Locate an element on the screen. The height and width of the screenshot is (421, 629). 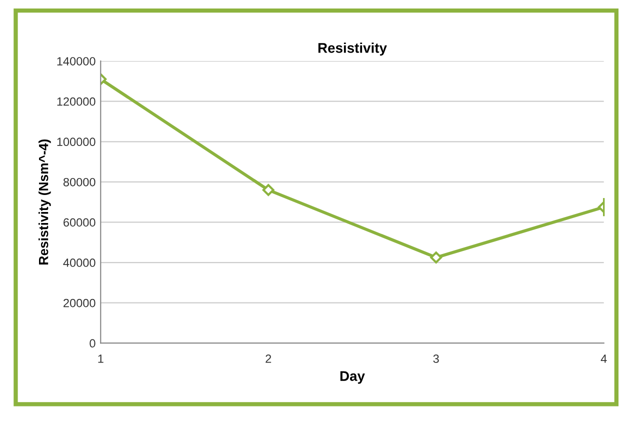
x-tick-label: 2 is located at coordinates (269, 358).